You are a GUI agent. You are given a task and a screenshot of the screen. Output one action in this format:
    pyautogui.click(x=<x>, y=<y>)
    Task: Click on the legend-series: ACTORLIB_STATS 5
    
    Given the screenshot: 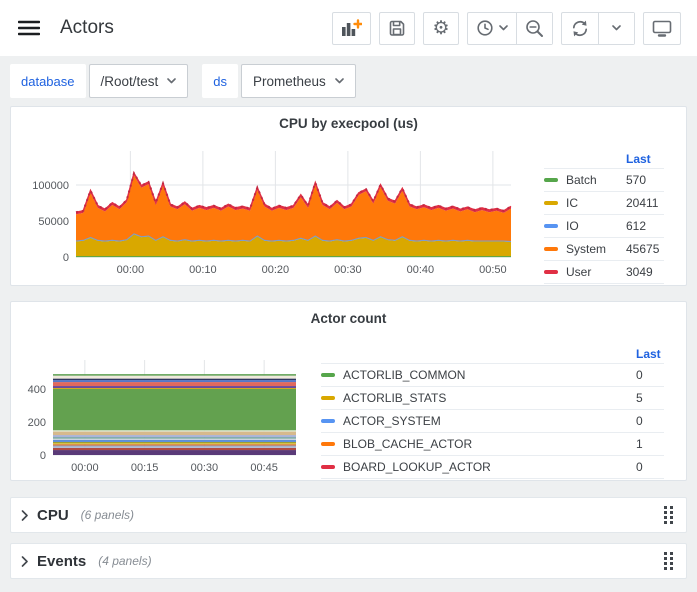 What is the action you would take?
    pyautogui.click(x=492, y=398)
    